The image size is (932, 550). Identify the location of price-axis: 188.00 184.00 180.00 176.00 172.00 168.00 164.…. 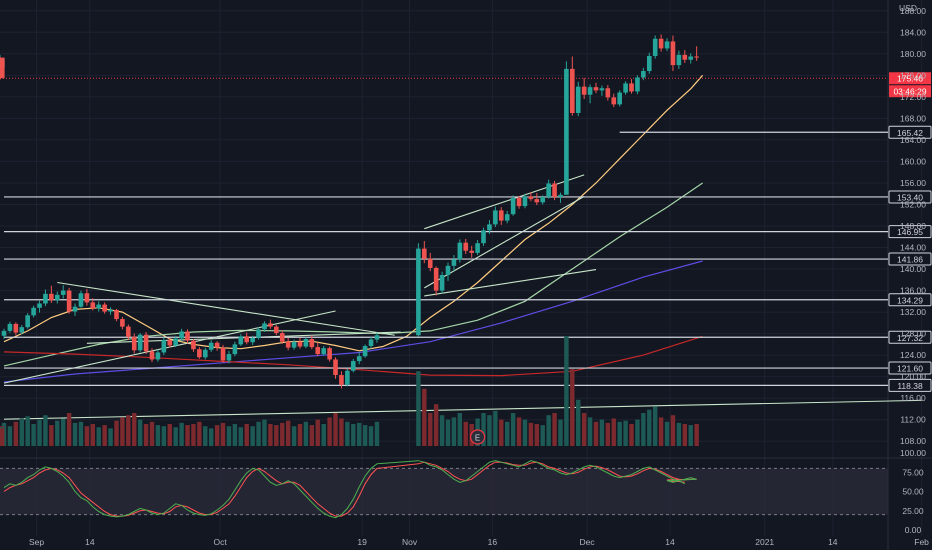
(913, 226).